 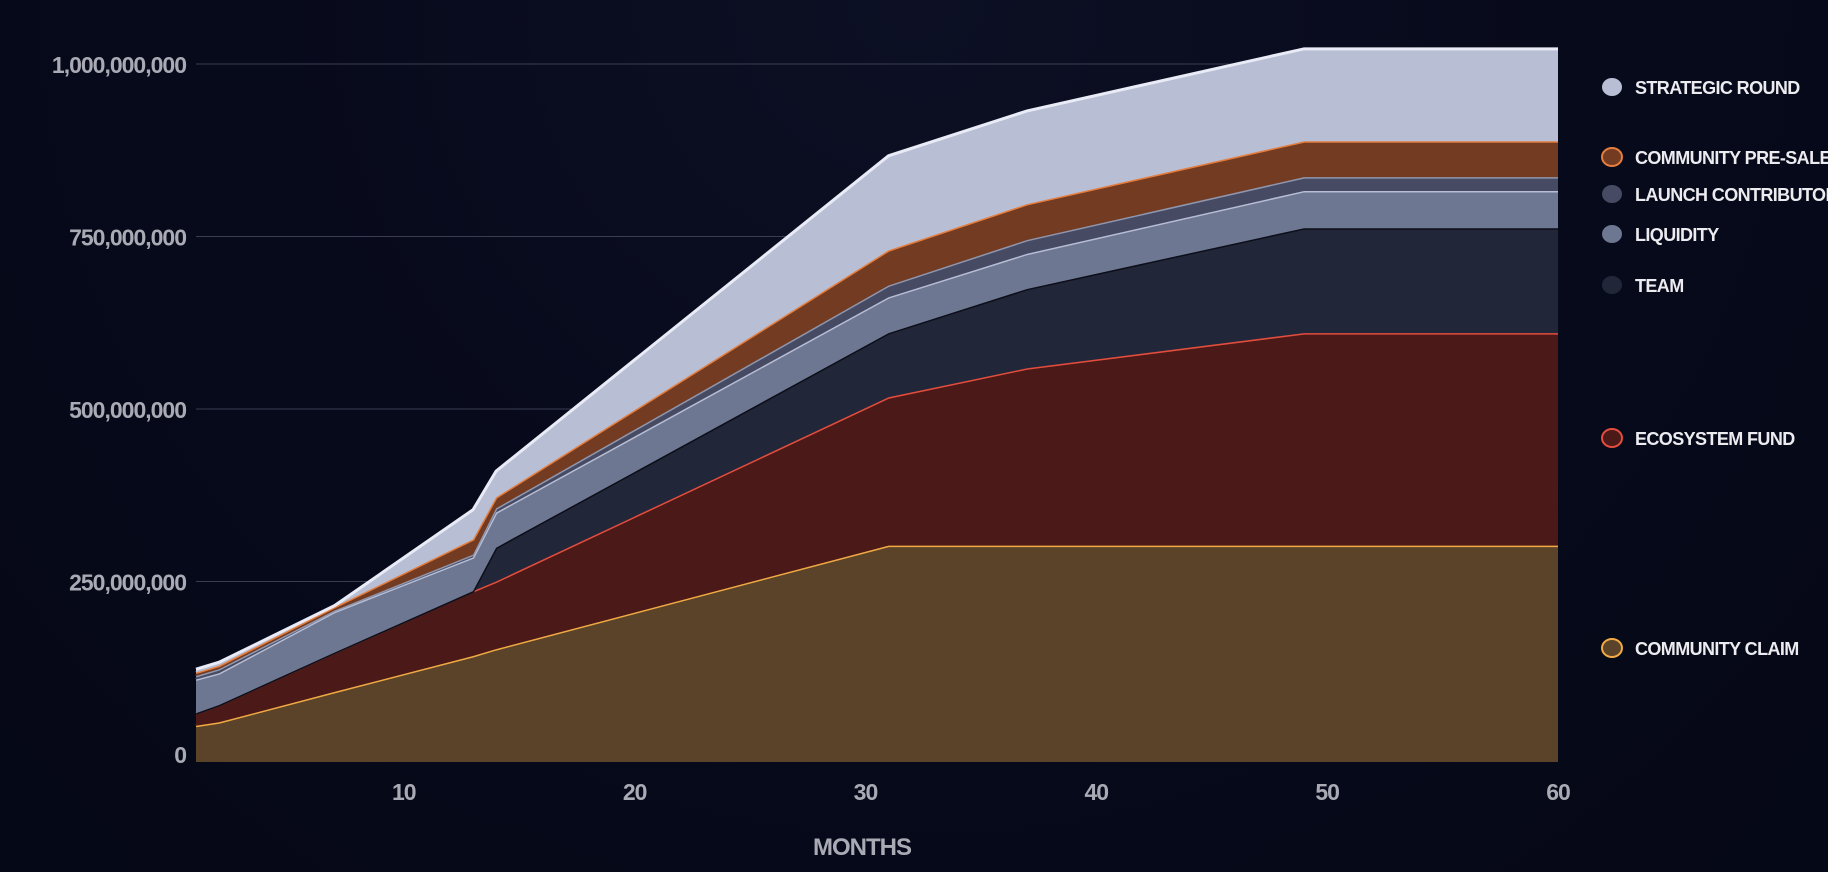 I want to click on legend-item: STRATEGIC ROUND, so click(x=1701, y=88).